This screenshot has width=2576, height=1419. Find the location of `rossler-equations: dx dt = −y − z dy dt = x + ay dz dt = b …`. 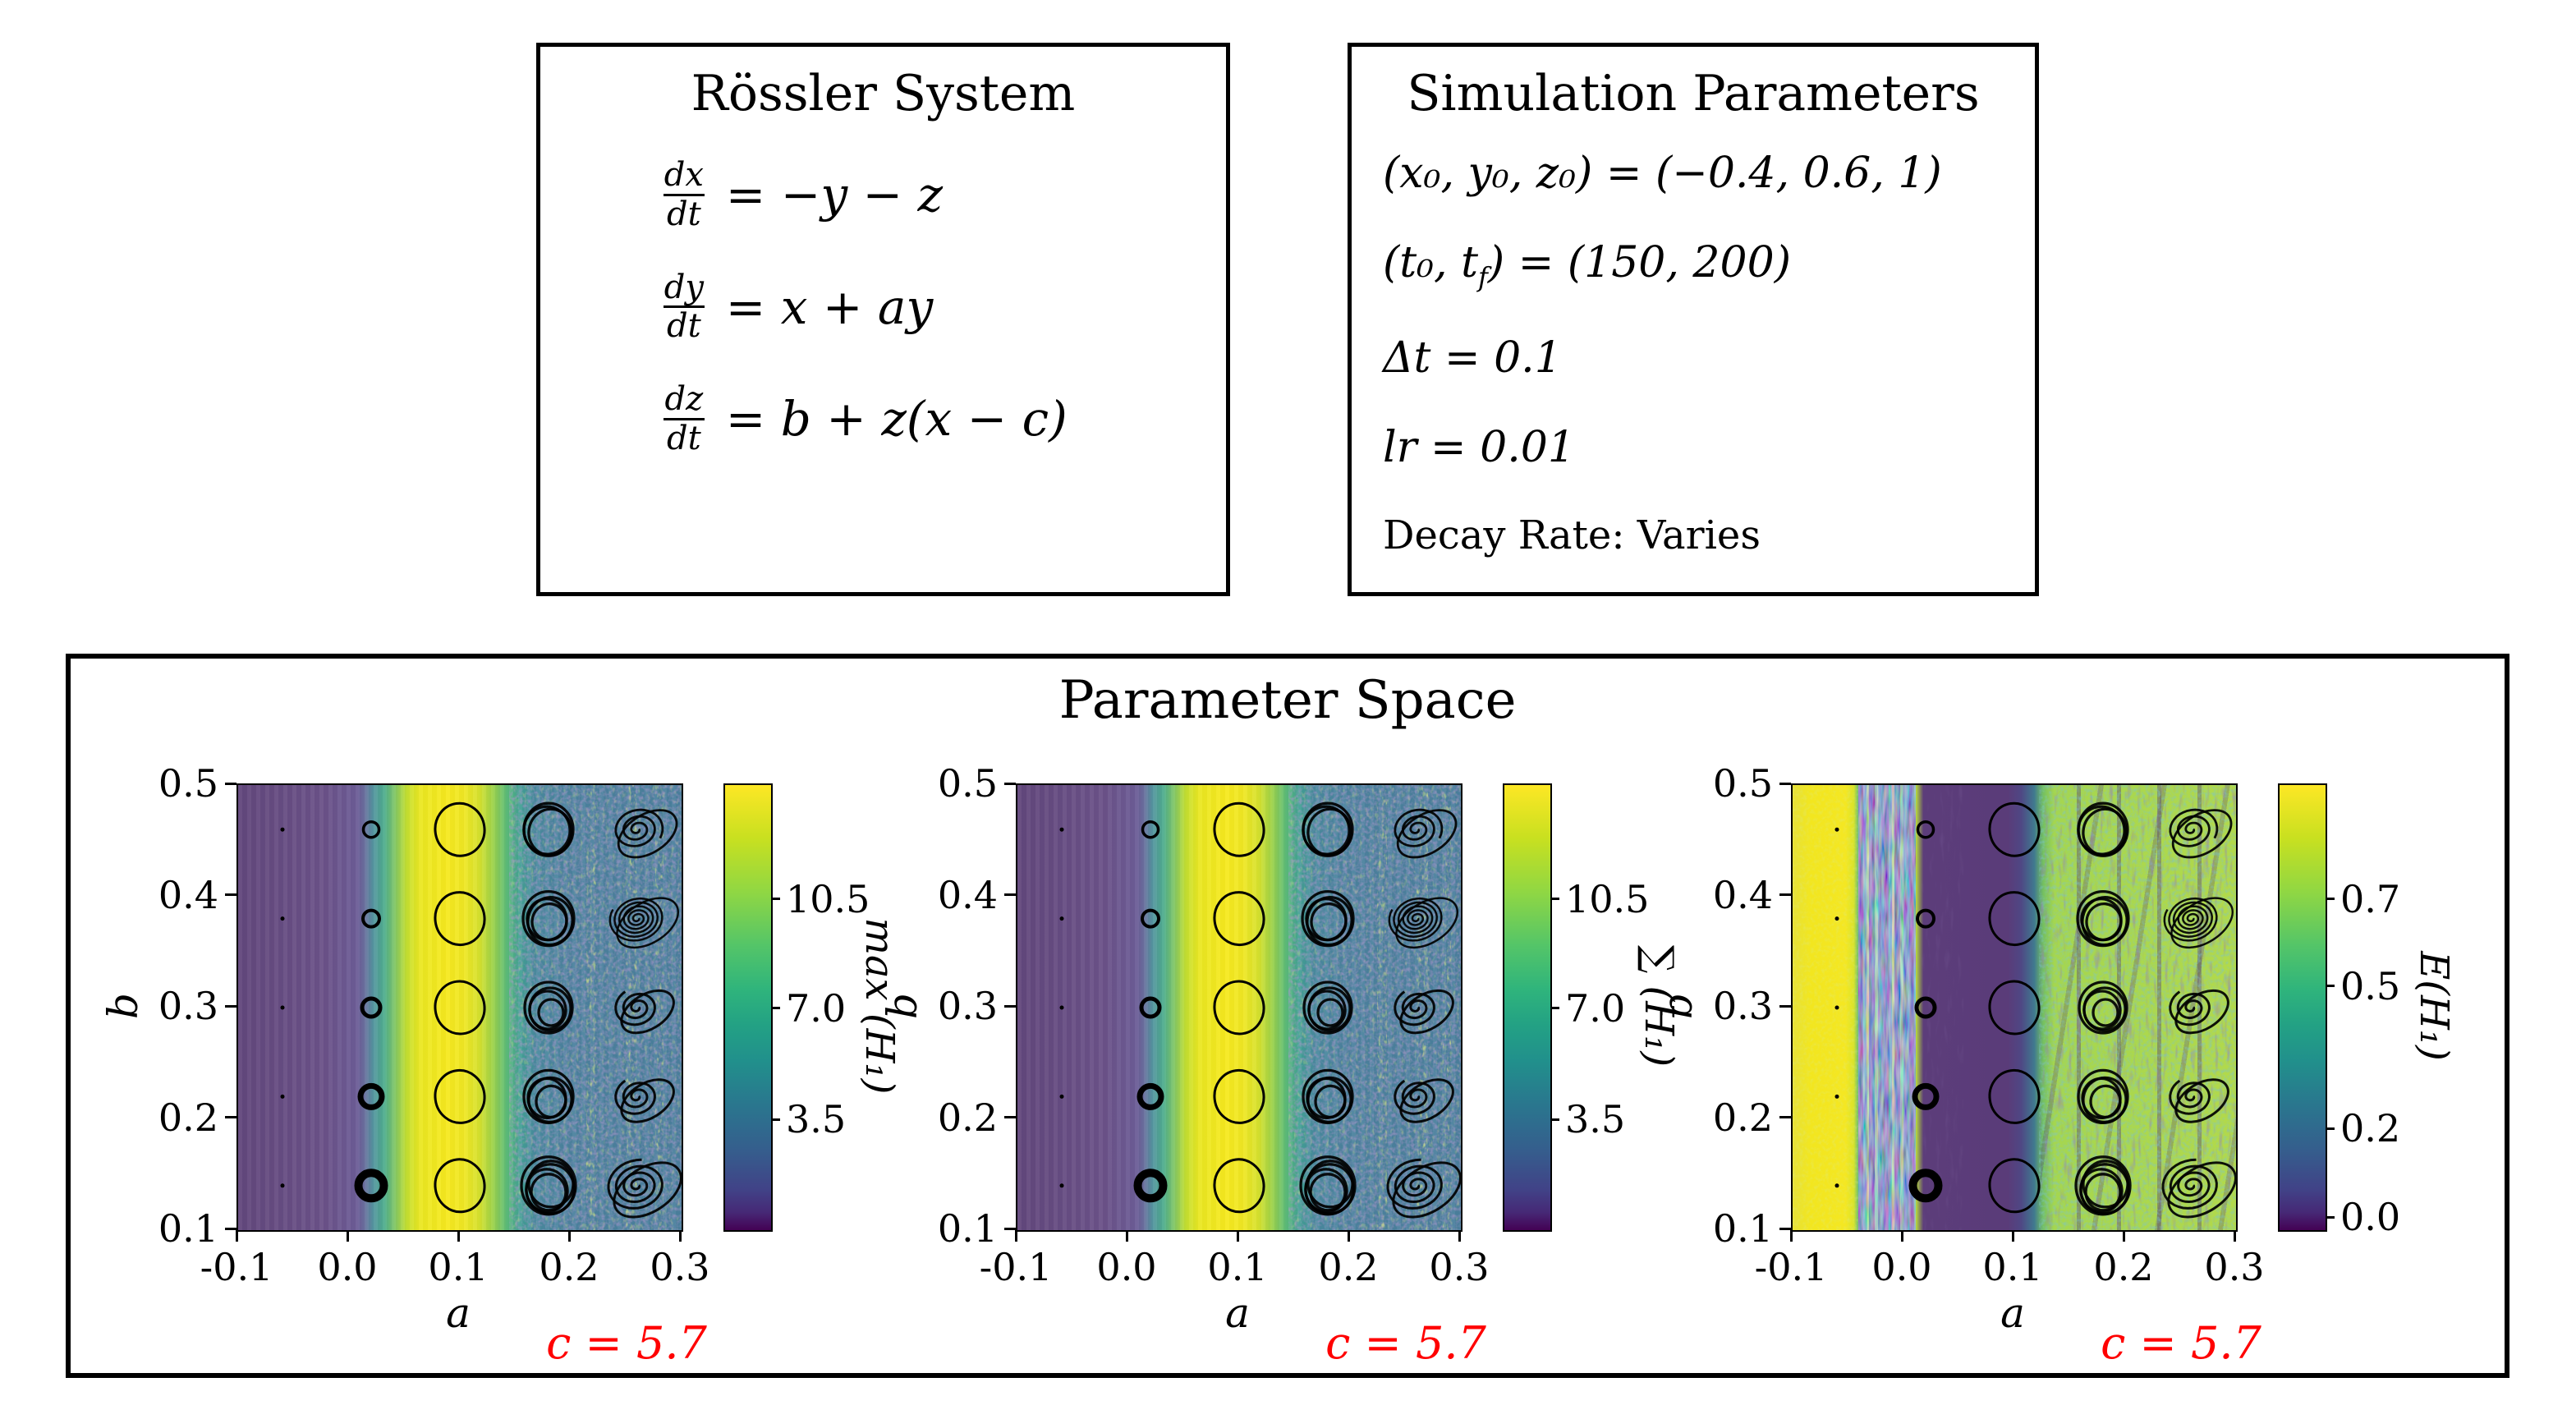

rossler-equations: dx dt = −y − z dy dt = x + ay dz dt = b … is located at coordinates (883, 307).